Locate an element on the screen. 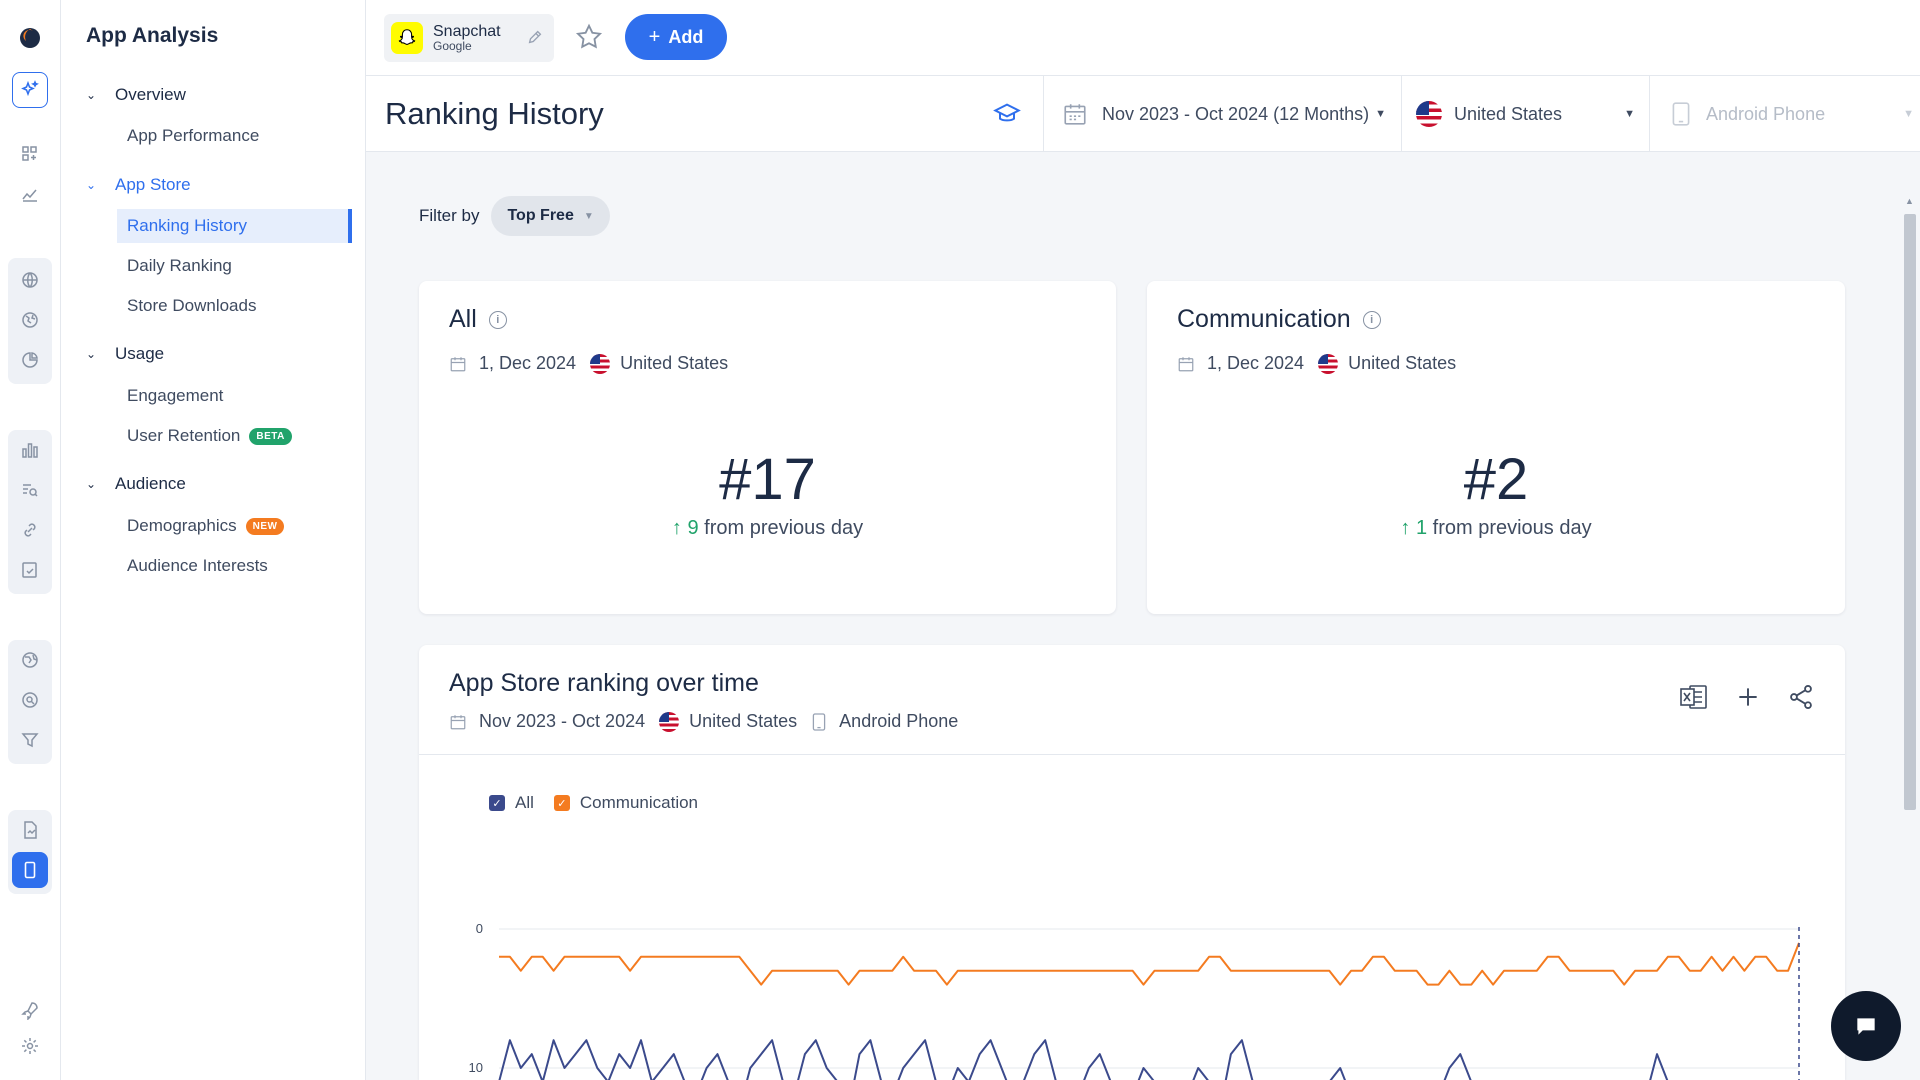 The image size is (1920, 1080). nav-item-engagement: Engagement is located at coordinates (175, 395).